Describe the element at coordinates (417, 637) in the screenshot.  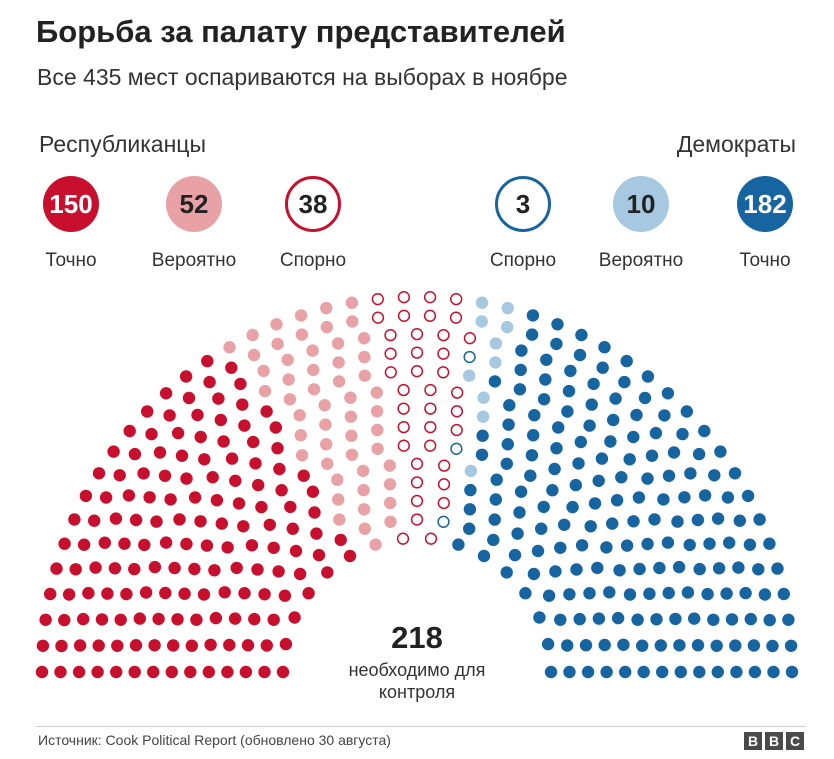
I see `majority-number: 218` at that location.